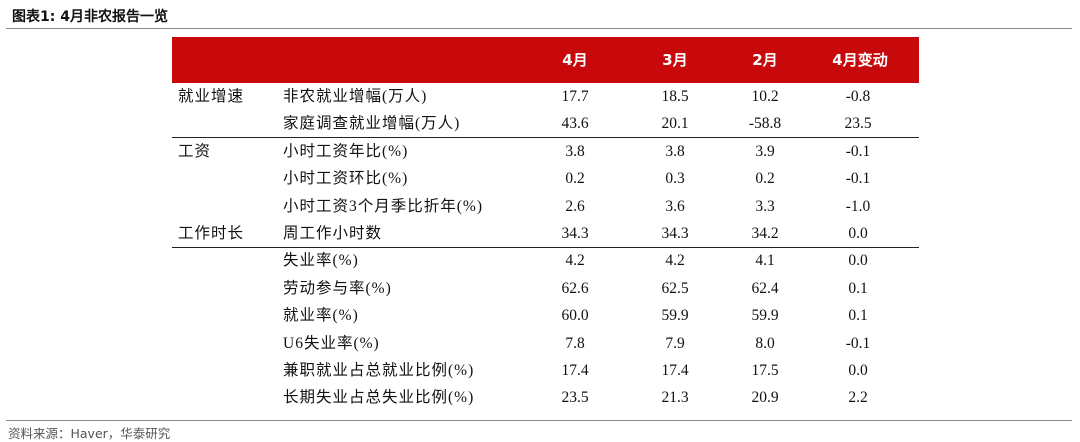  I want to click on row-category: 工资, so click(195, 151).